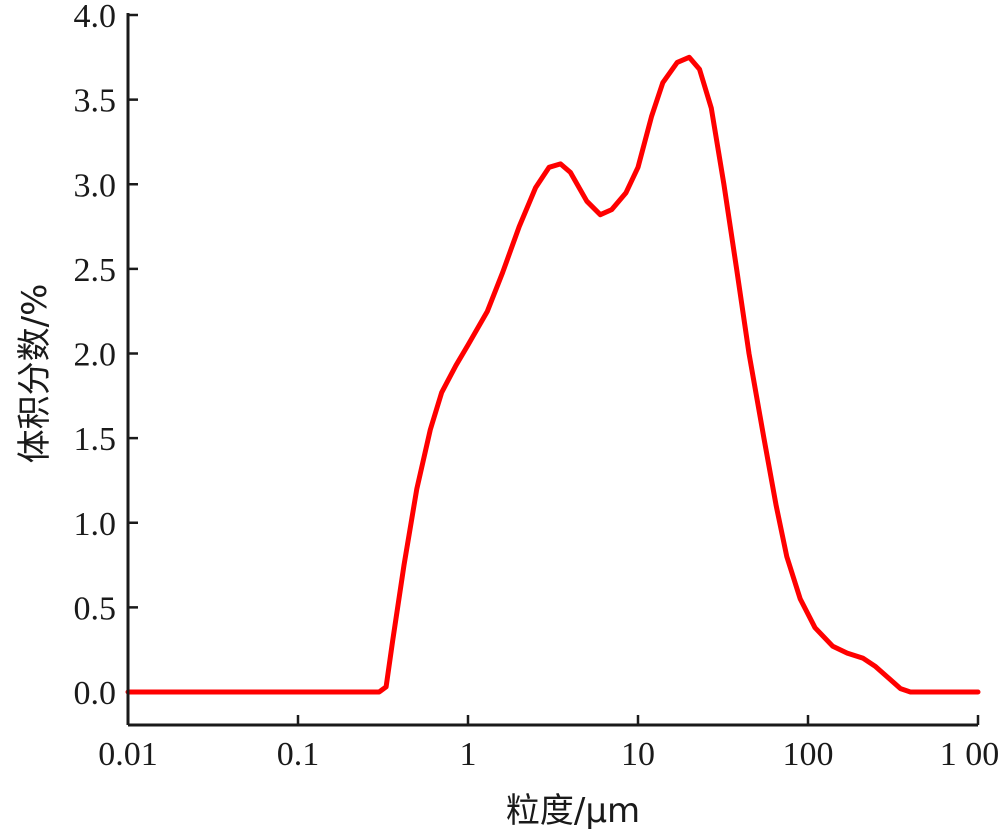  I want to click on y-axis-ticks: 0.0 0.5 1.0 1.5 2.0 2.5 3.0 3.5 4.0, so click(106, 356).